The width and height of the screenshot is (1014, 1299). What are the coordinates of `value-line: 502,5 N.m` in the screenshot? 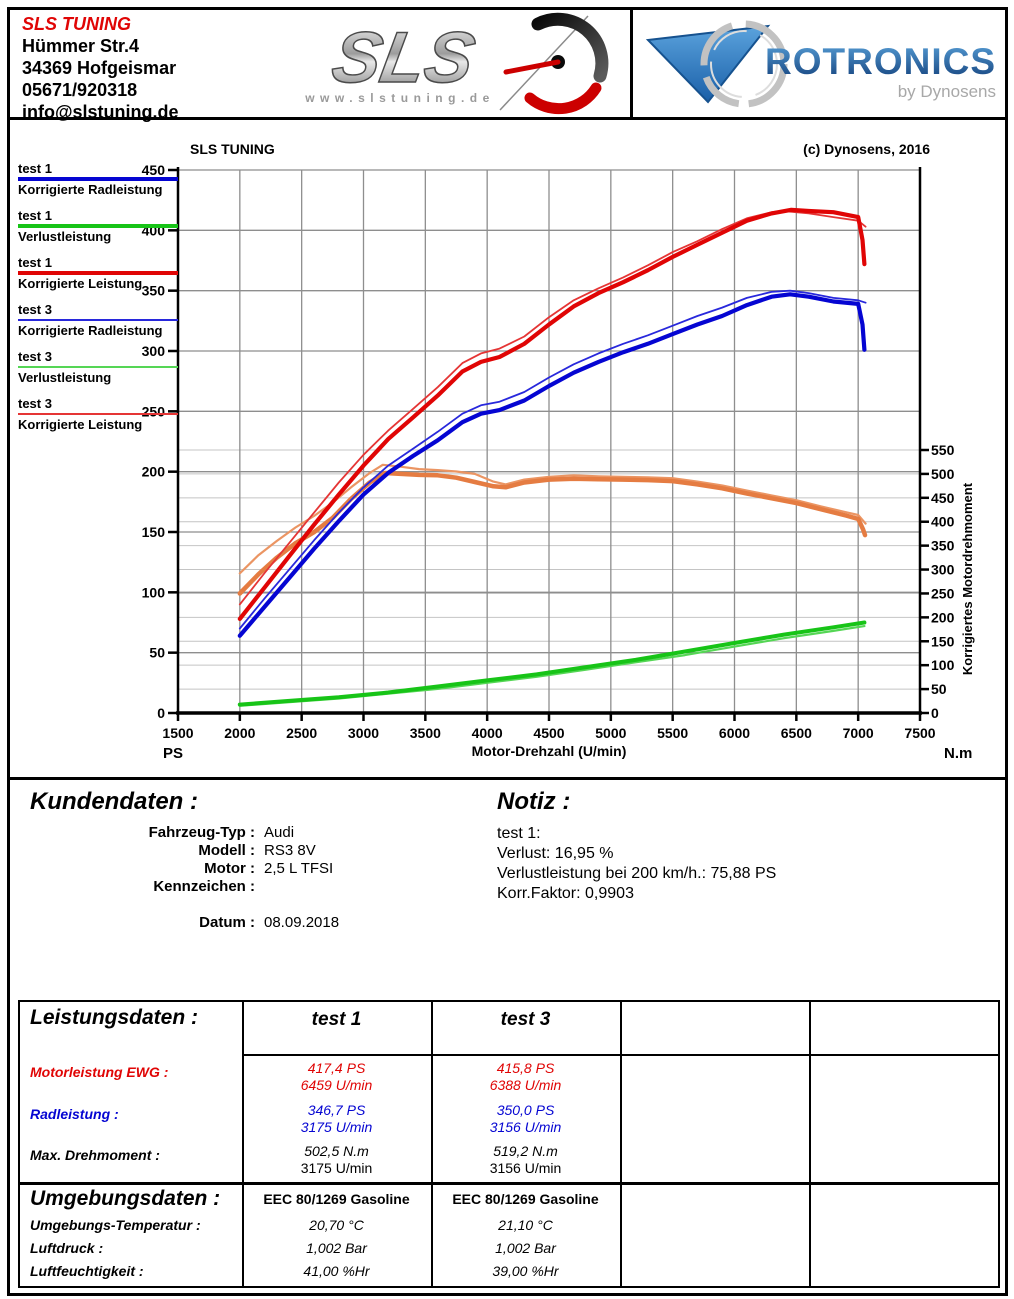 It's located at (336, 1151).